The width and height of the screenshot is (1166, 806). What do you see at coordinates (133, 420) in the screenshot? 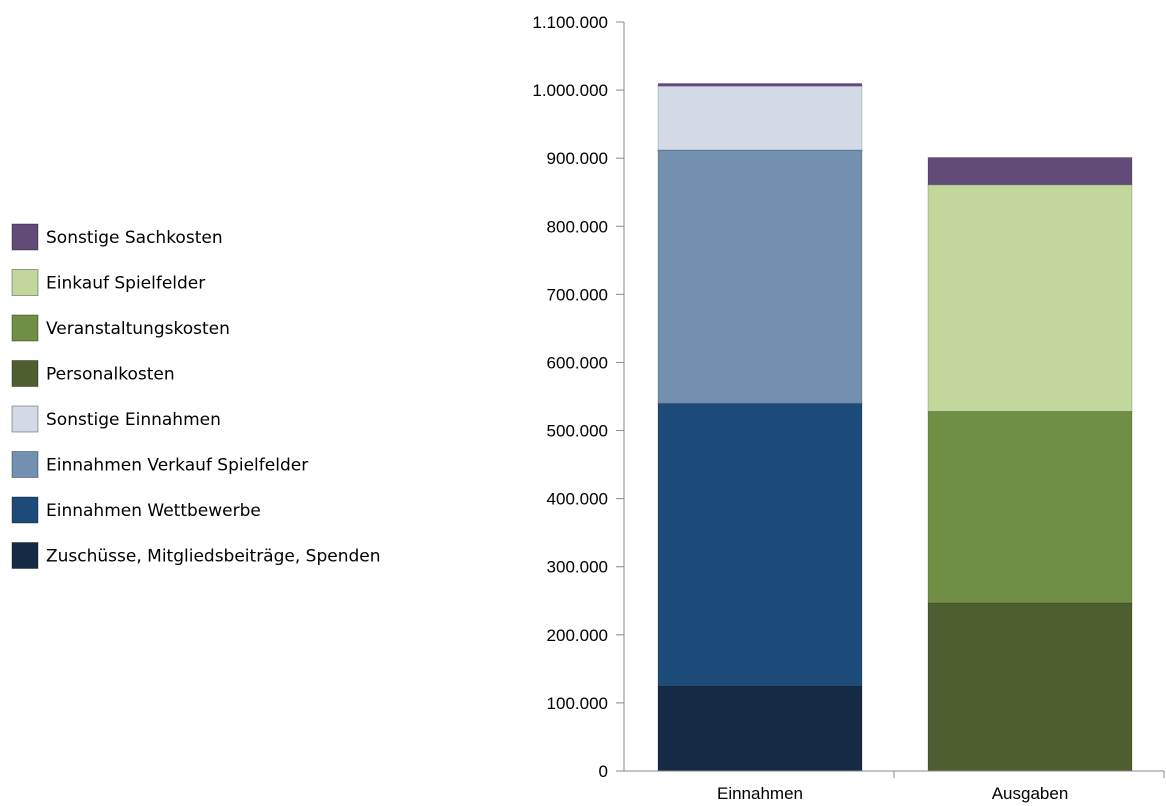
I see `legend-label: Sonstige Einnahmen` at bounding box center [133, 420].